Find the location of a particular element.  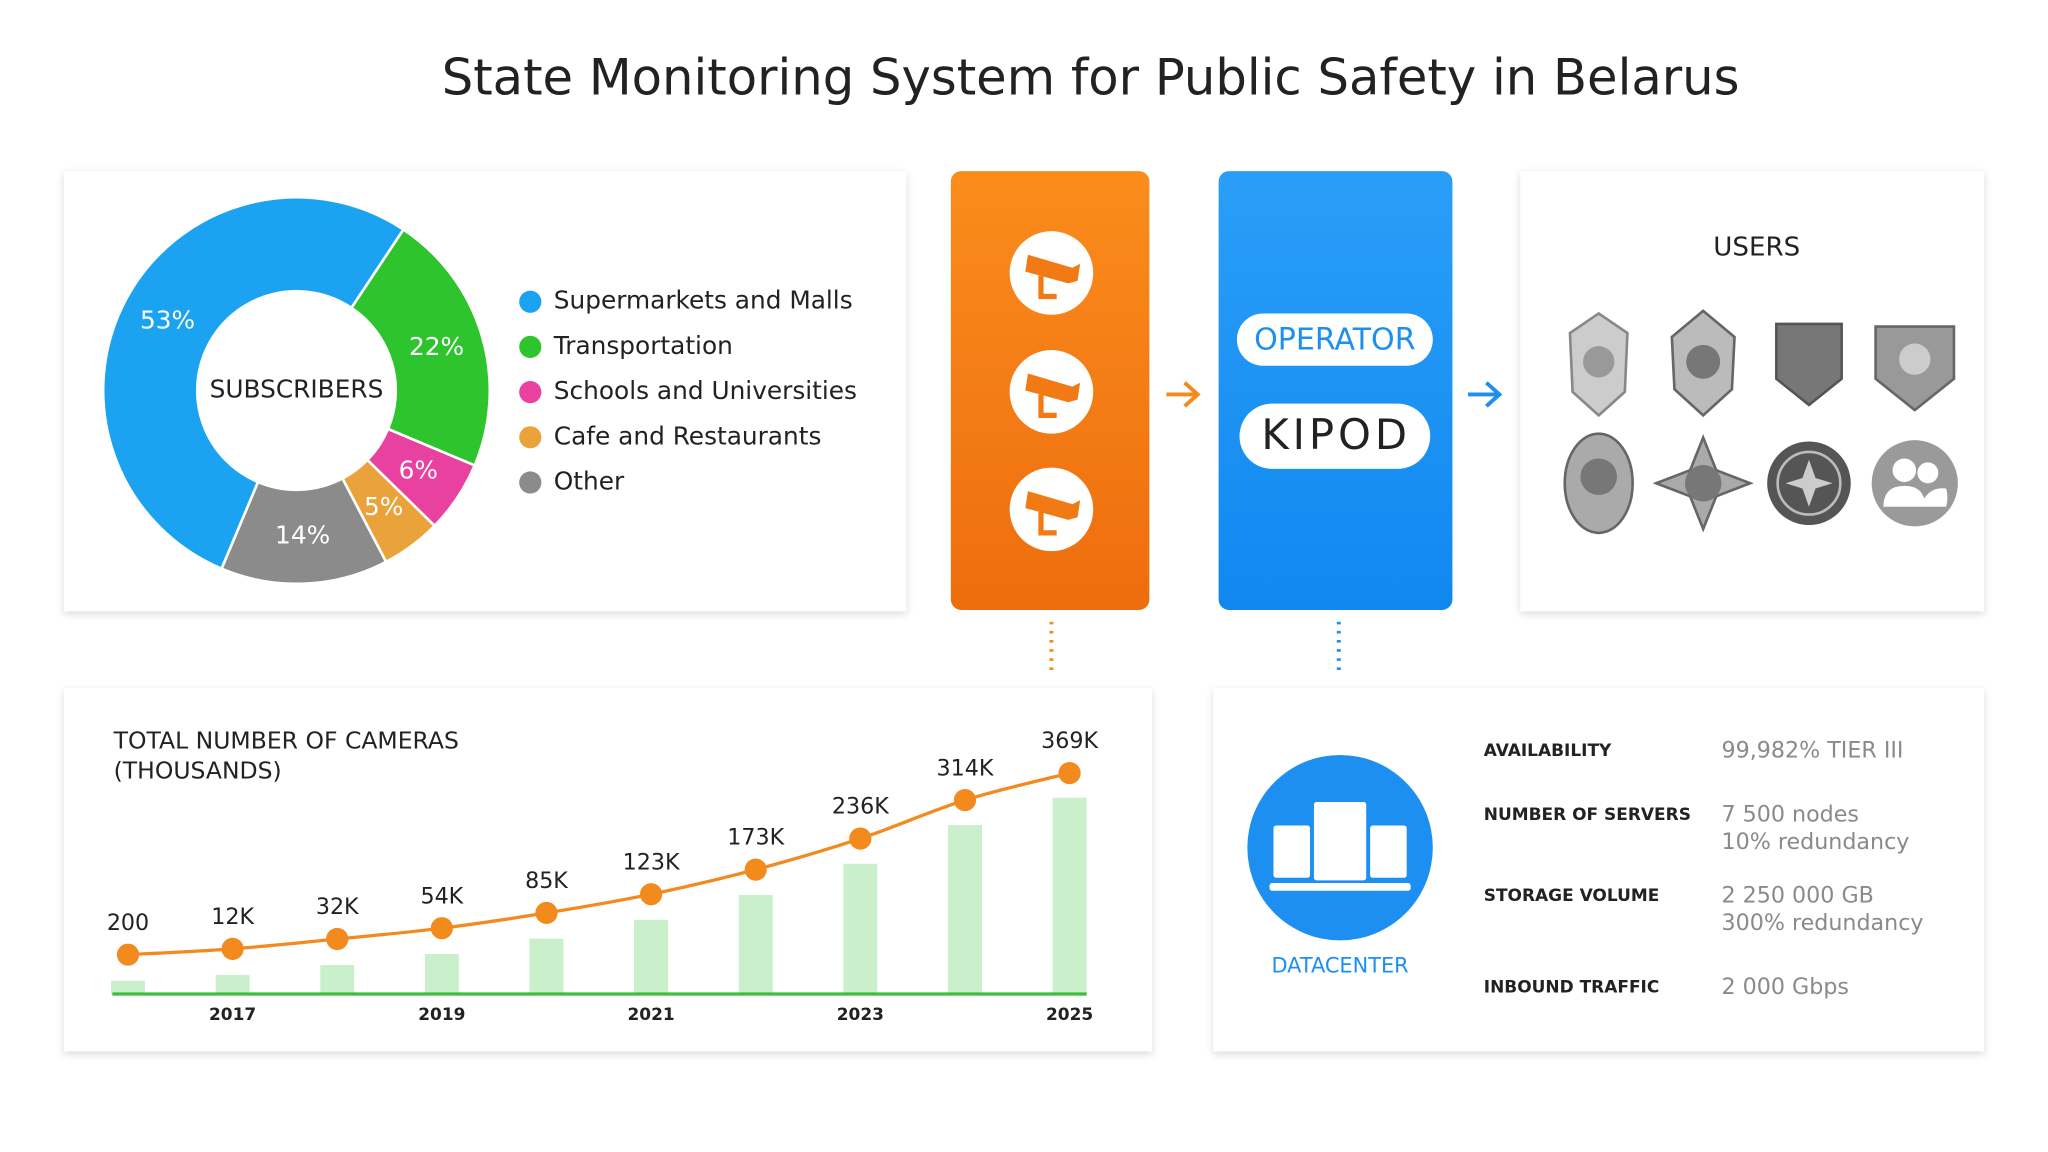

x-tick-label: 2019 is located at coordinates (441, 1015).